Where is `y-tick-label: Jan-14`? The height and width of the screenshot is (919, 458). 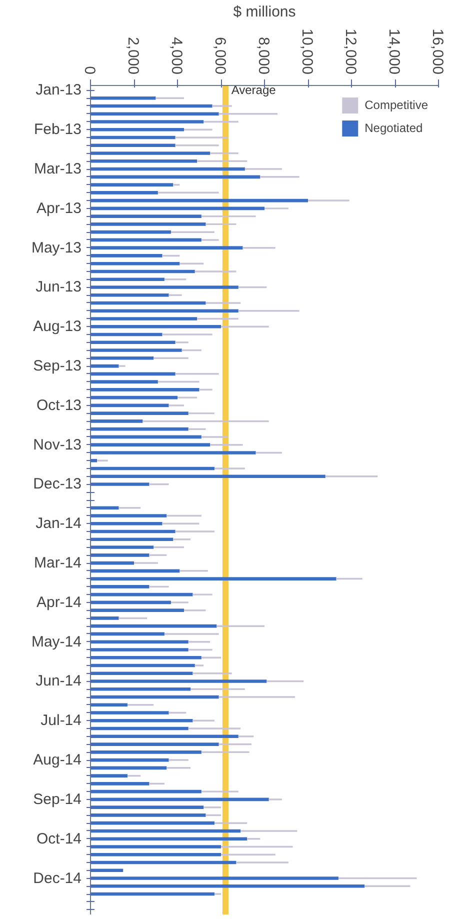
y-tick-label: Jan-14 is located at coordinates (59, 523).